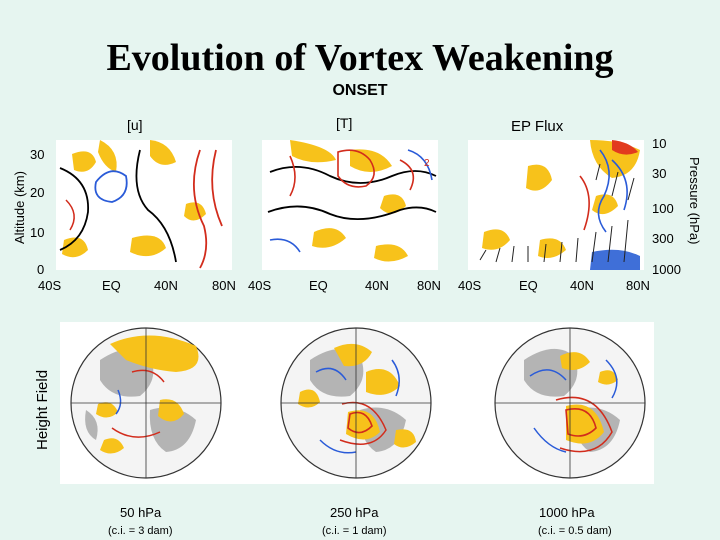 Image resolution: width=720 pixels, height=540 pixels. Describe the element at coordinates (659, 143) in the screenshot. I see `pressure-tick: 10` at that location.